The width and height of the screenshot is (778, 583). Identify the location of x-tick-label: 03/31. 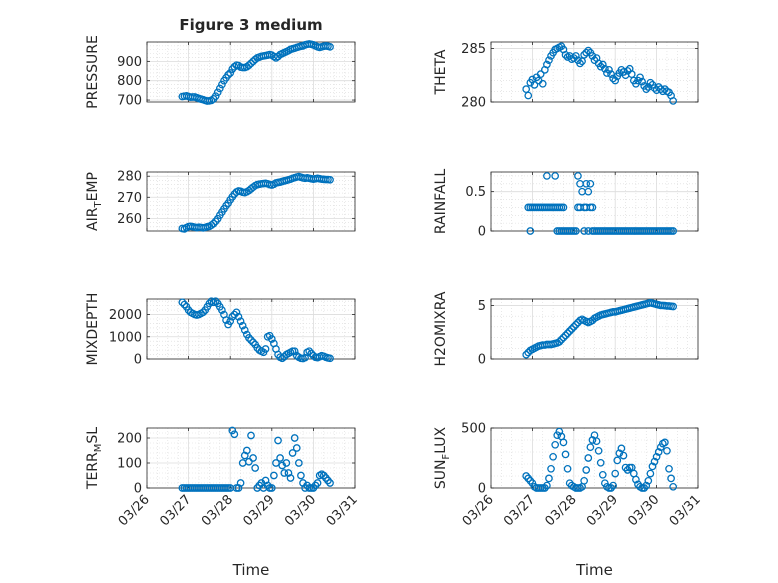
(685, 510).